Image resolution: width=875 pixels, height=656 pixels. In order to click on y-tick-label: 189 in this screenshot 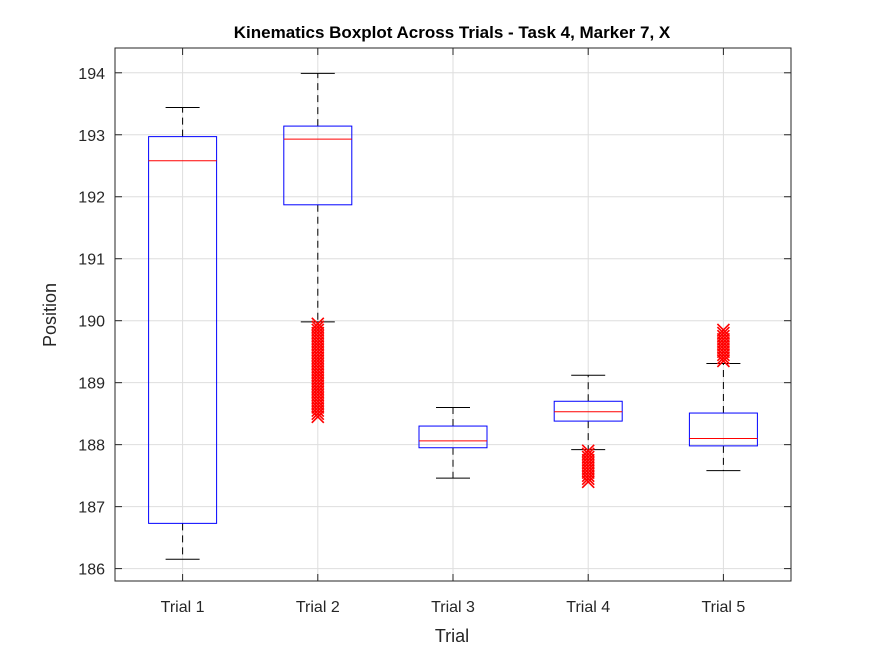, I will do `click(91, 384)`.